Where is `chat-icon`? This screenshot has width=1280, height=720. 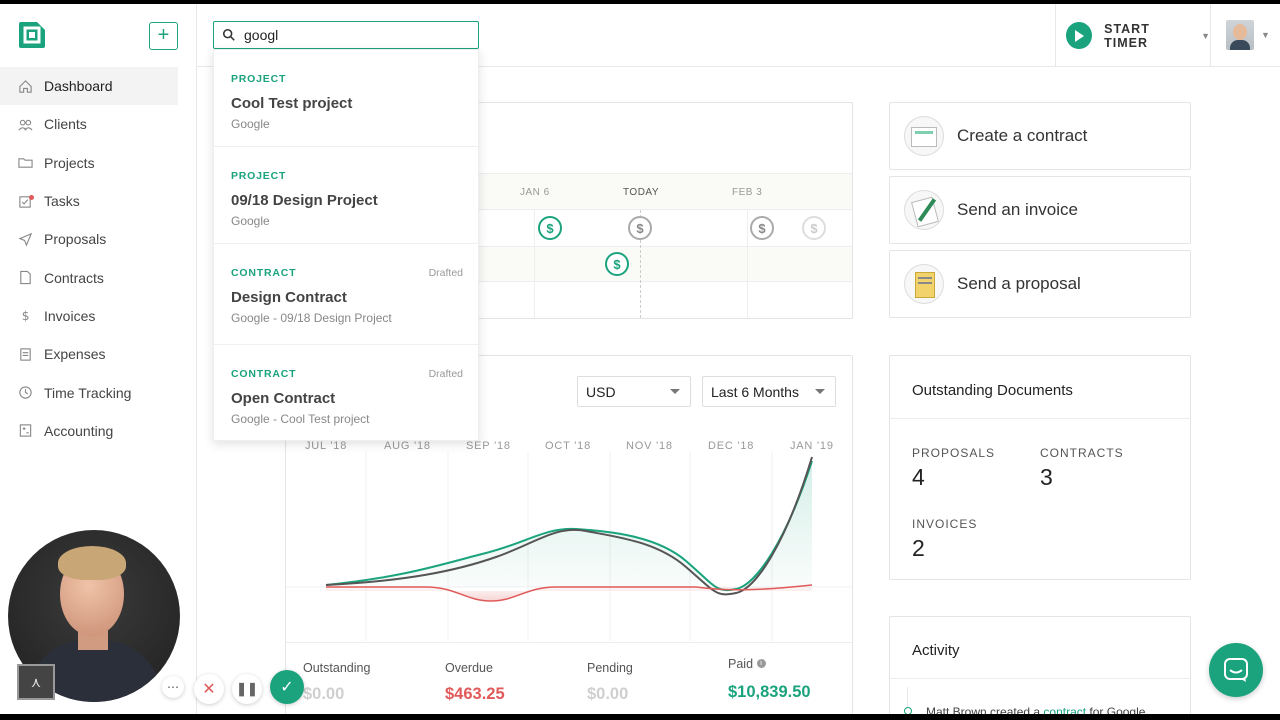
chat-icon is located at coordinates (1236, 670).